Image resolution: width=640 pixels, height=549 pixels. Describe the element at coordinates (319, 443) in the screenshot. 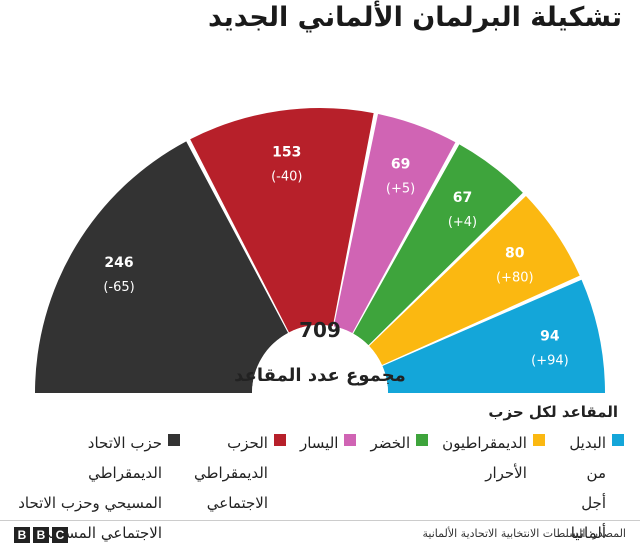

I see `legend-label: اليسار` at that location.